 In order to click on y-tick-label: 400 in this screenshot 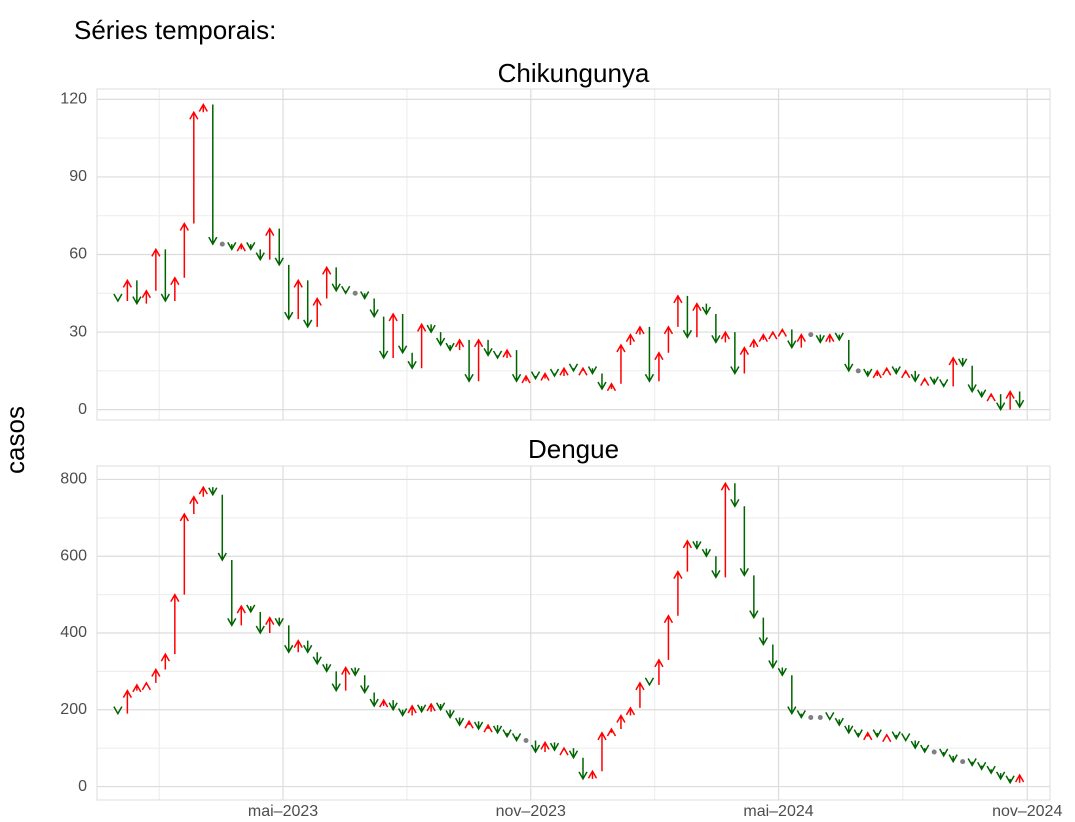, I will do `click(73, 632)`.